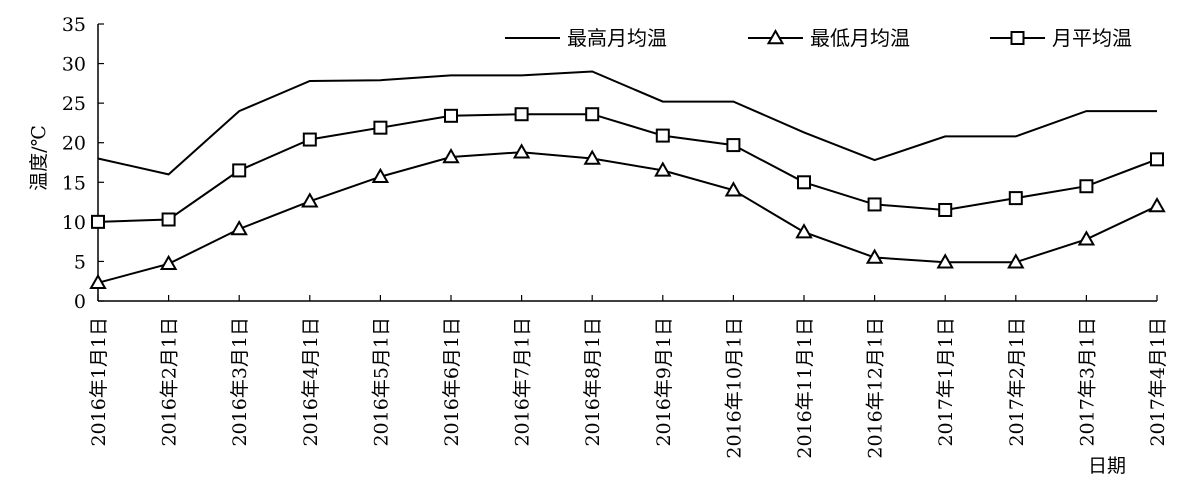 Image resolution: width=1187 pixels, height=481 pixels. What do you see at coordinates (74, 223) in the screenshot?
I see `y-tick-label: 10` at bounding box center [74, 223].